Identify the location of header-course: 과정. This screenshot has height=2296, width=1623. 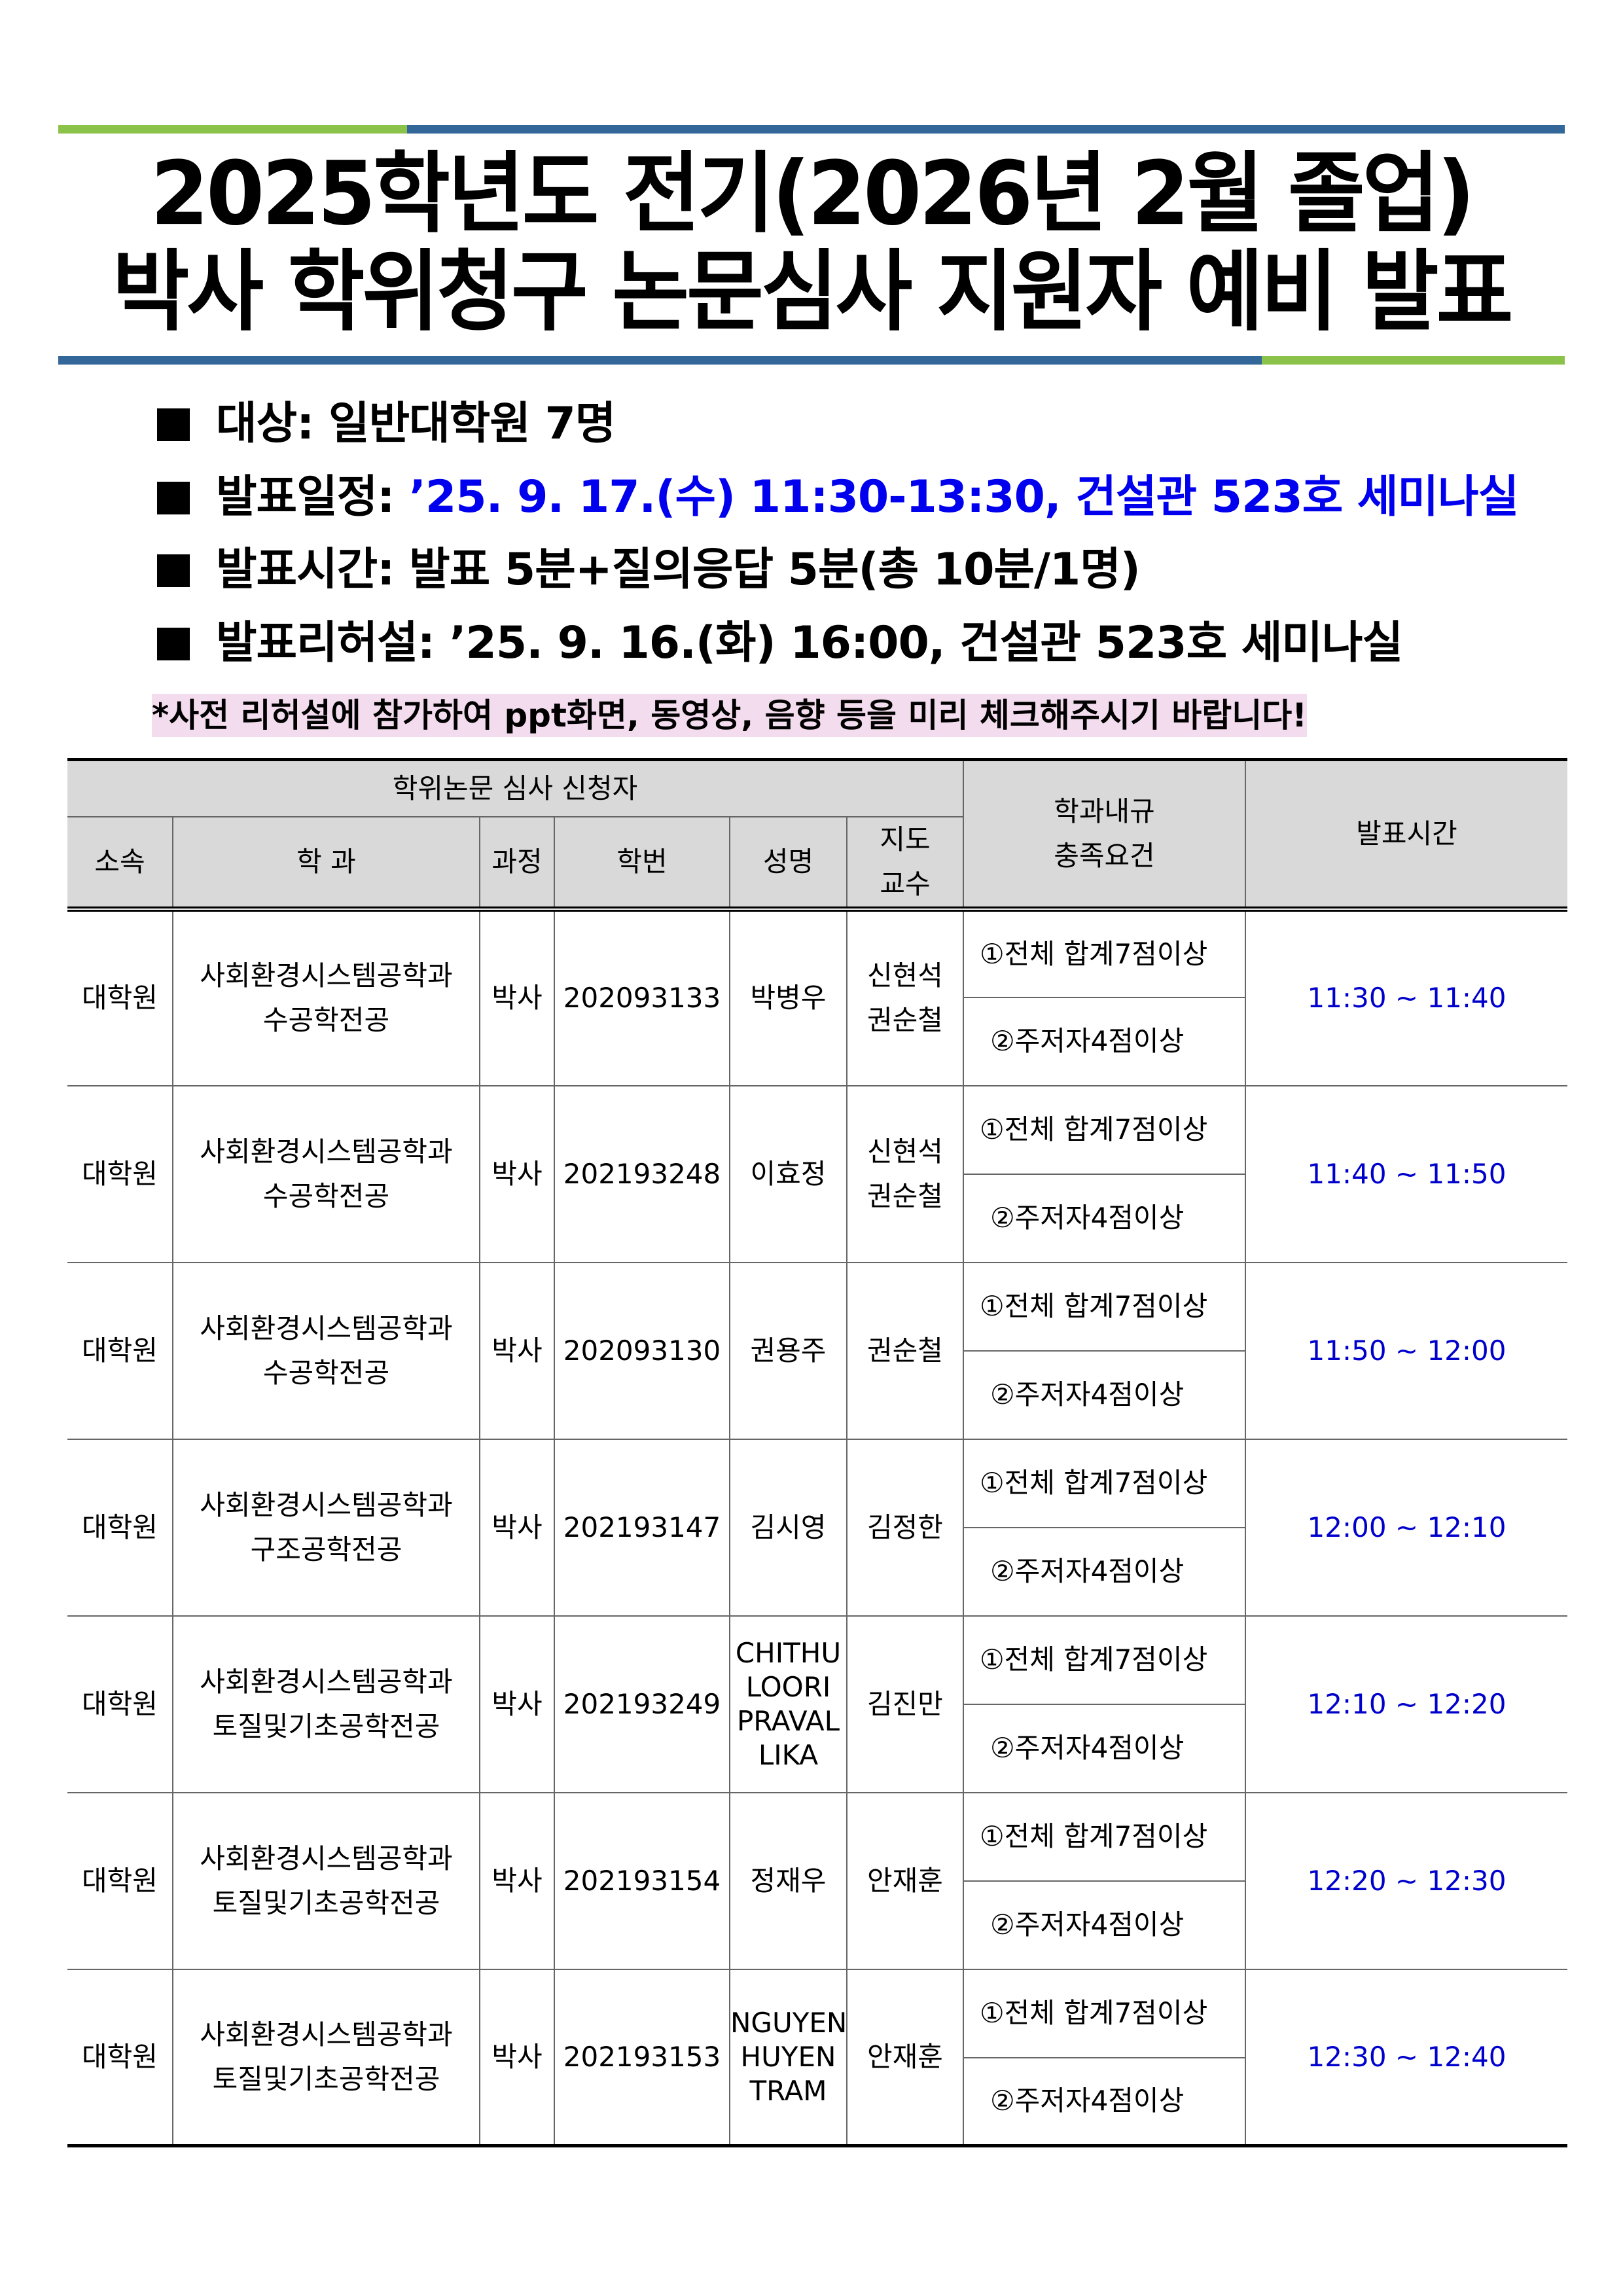
(517, 863).